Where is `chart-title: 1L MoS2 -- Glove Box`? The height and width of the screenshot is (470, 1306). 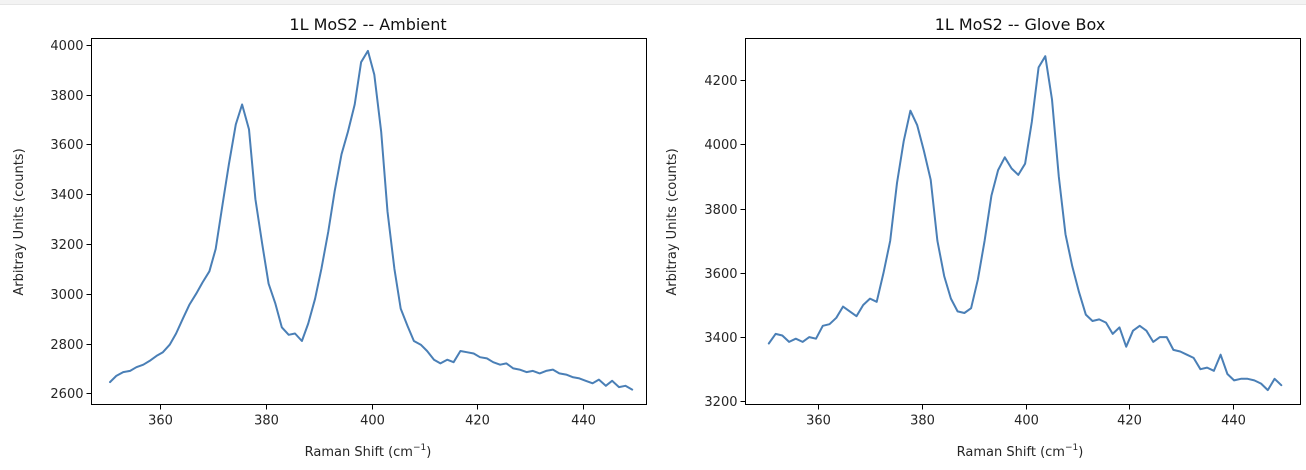 chart-title: 1L MoS2 -- Glove Box is located at coordinates (1020, 24).